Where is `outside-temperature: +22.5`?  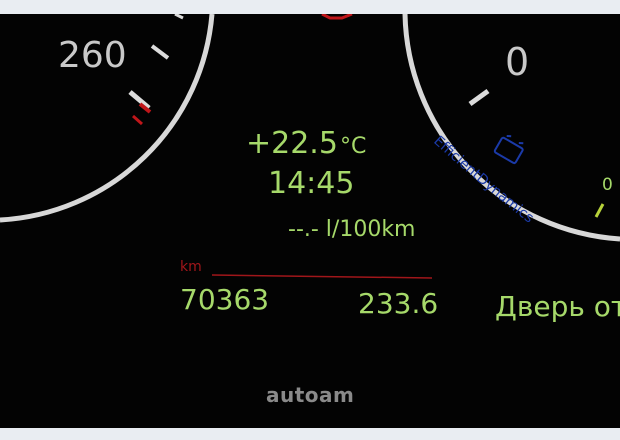
outside-temperature: +22.5 is located at coordinates (292, 143).